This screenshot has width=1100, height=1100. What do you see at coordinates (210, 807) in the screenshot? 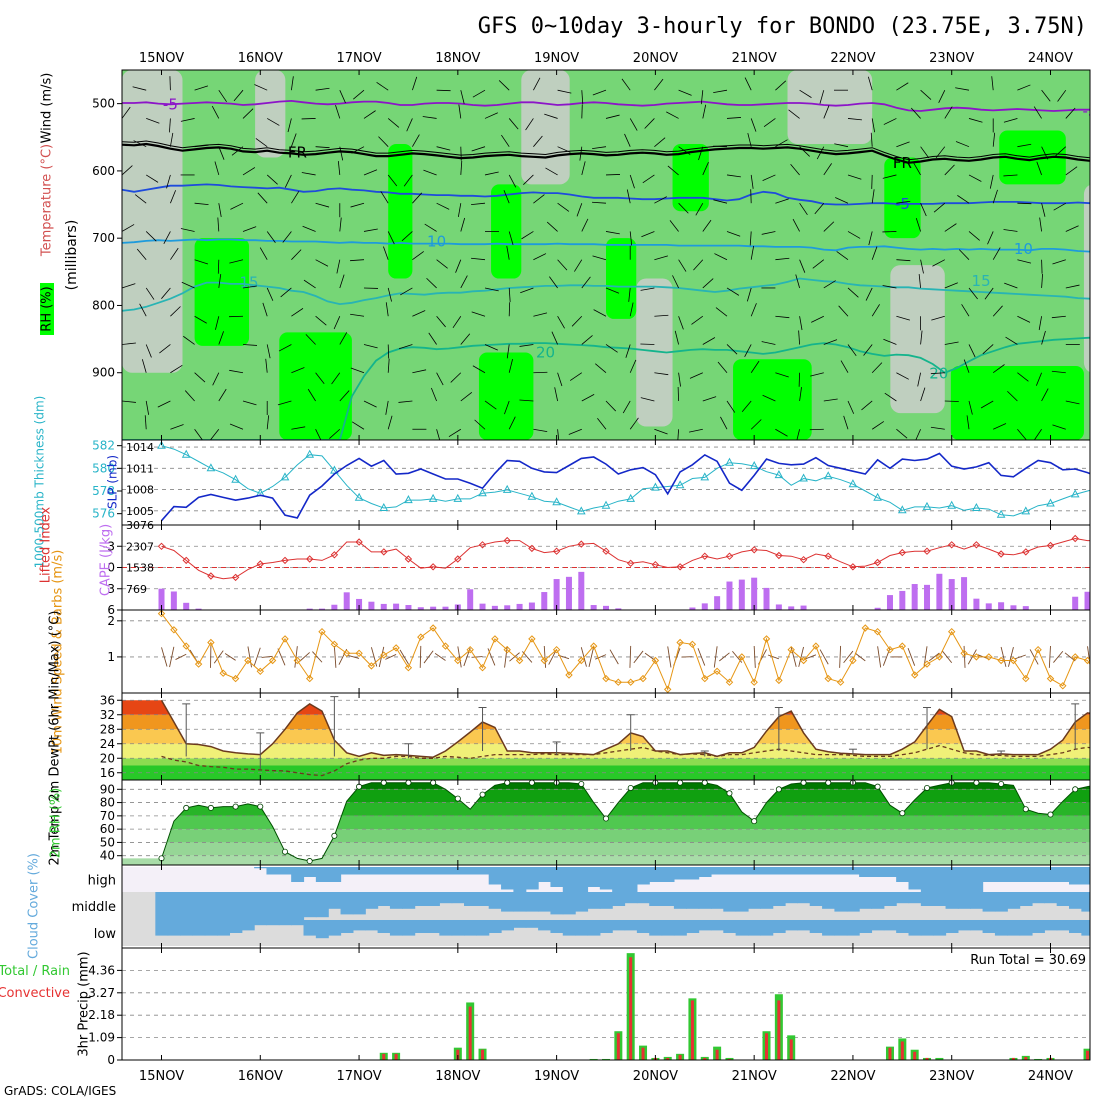
I see `rh-point` at bounding box center [210, 807].